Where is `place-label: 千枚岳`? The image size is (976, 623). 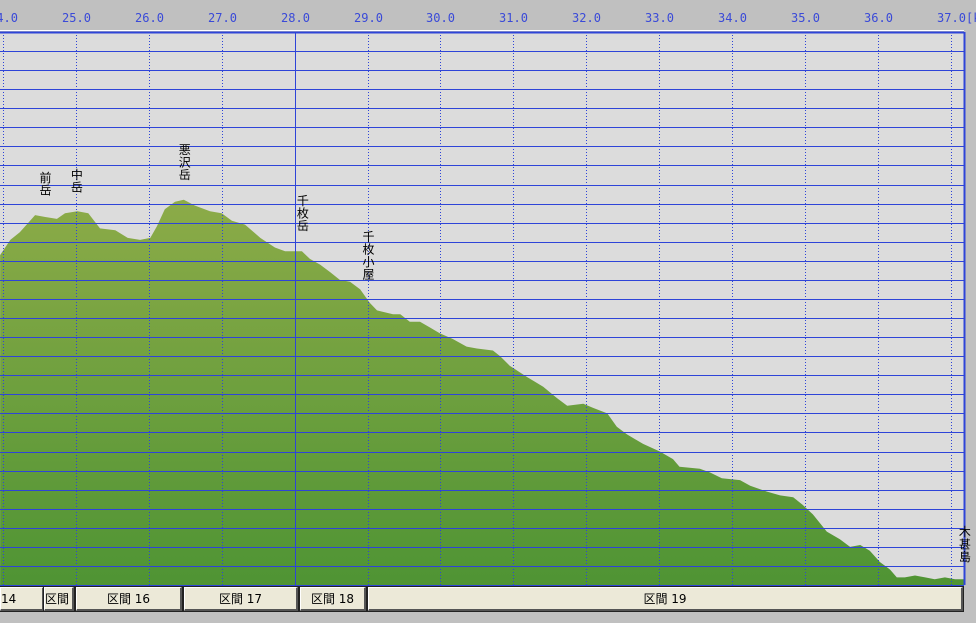 place-label: 千枚岳 is located at coordinates (303, 213).